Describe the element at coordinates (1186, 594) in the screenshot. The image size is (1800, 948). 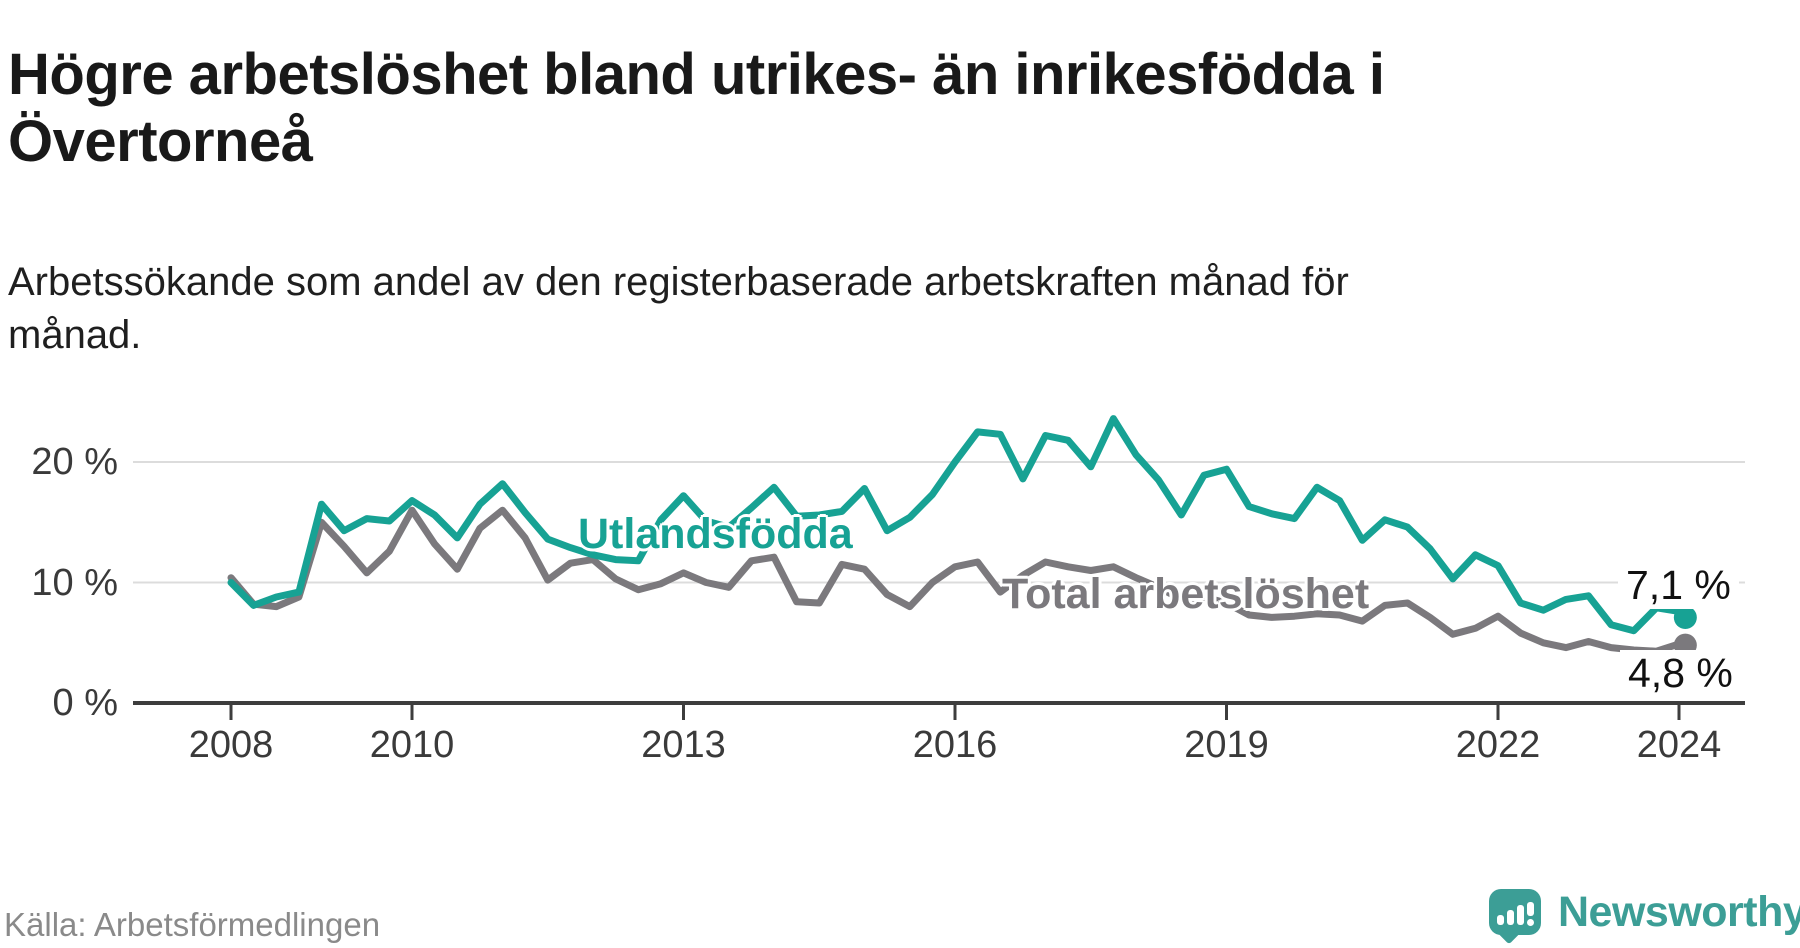
I see `series-label-total-arbetsloshet: Total arbetslöshet` at that location.